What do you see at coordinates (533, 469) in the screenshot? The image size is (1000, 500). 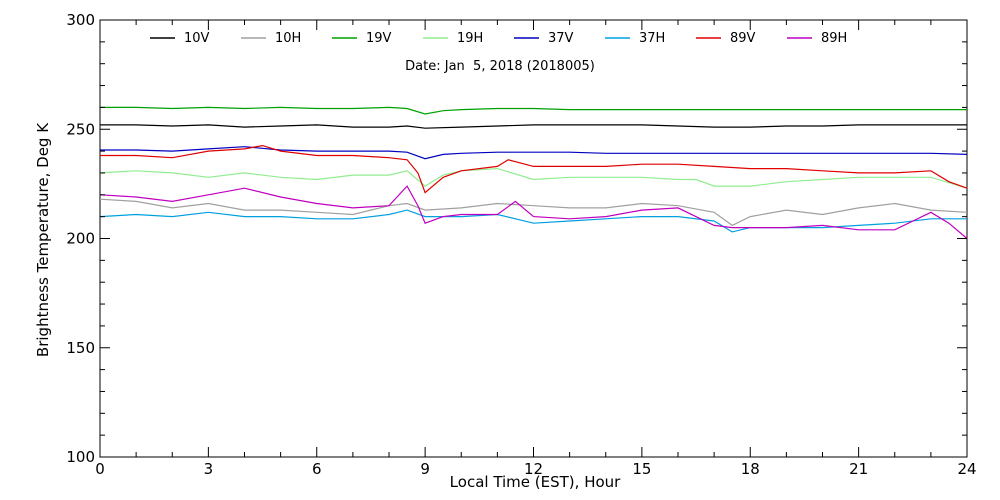 I see `x-tick-label: 12` at bounding box center [533, 469].